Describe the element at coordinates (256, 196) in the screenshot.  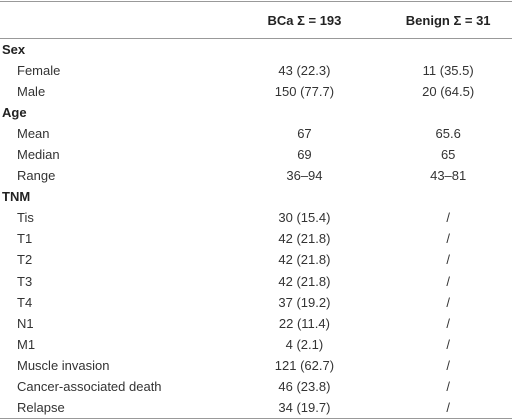
I see `section-row: TNM` at that location.